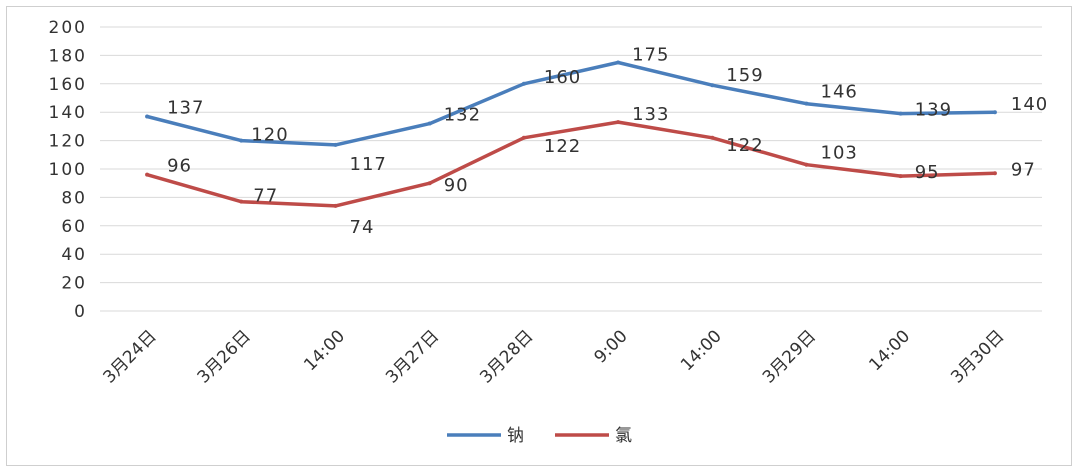  What do you see at coordinates (74, 198) in the screenshot?
I see `y-tick-label: 80` at bounding box center [74, 198].